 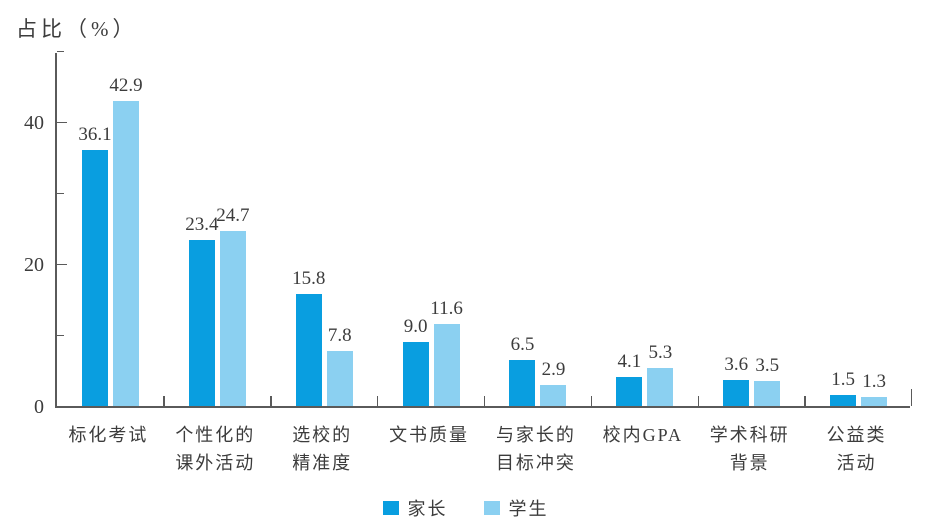 I want to click on legend: 家长 学生, so click(x=465, y=508).